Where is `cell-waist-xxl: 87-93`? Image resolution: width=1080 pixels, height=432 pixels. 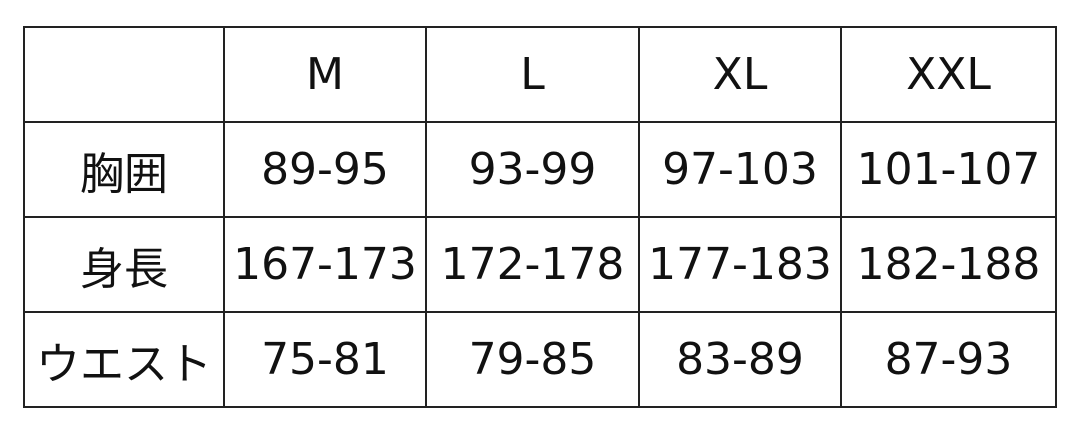 cell-waist-xxl: 87-93 is located at coordinates (948, 359).